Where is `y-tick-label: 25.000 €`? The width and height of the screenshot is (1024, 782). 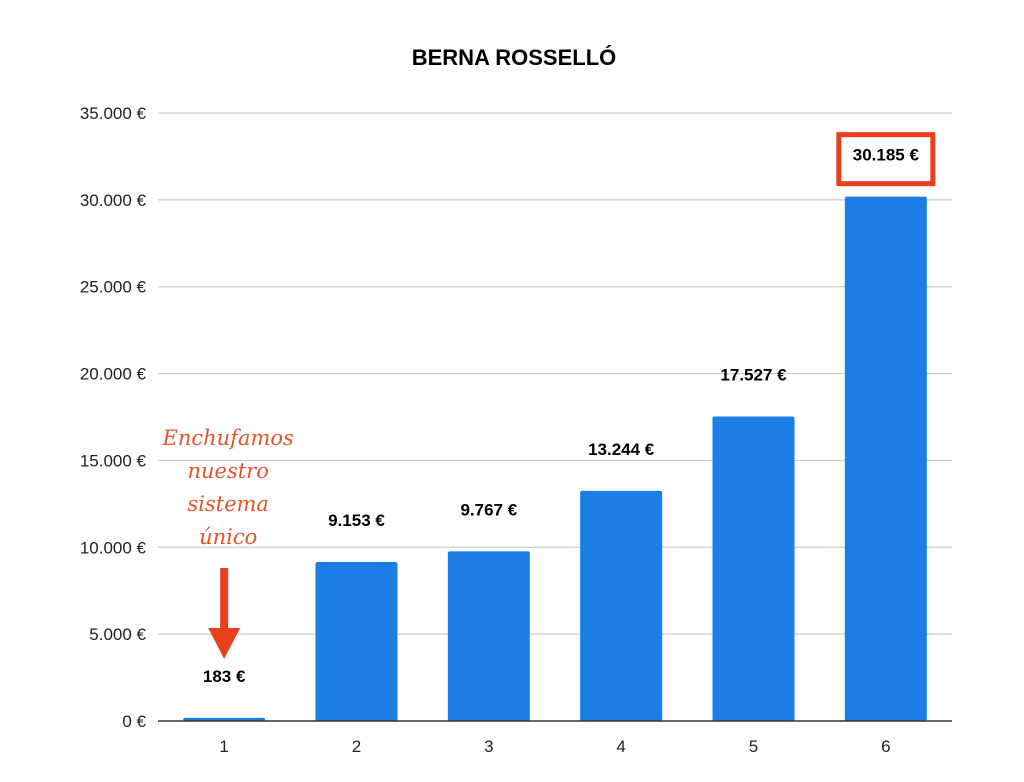 y-tick-label: 25.000 € is located at coordinates (113, 287).